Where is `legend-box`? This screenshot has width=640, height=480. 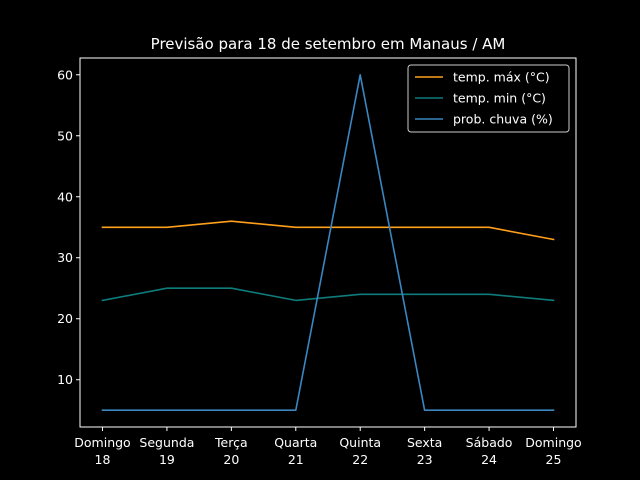 legend-box is located at coordinates (488, 98).